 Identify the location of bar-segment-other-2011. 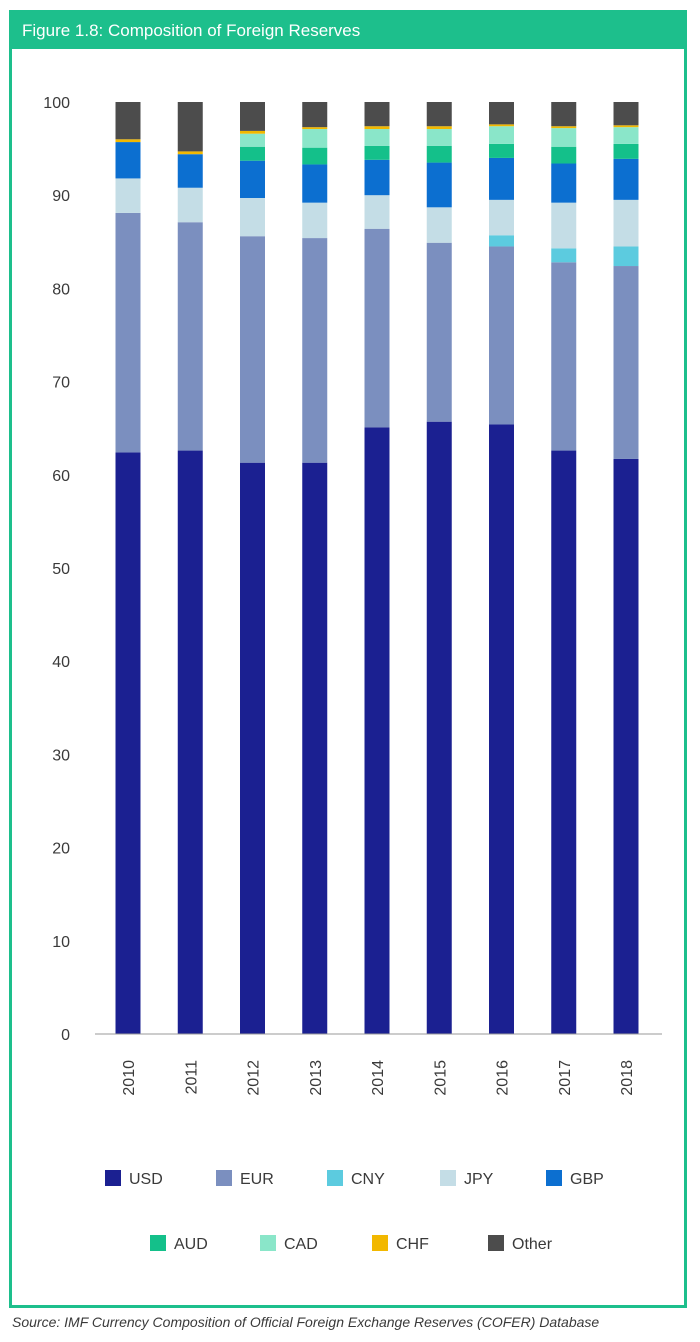
(190, 127).